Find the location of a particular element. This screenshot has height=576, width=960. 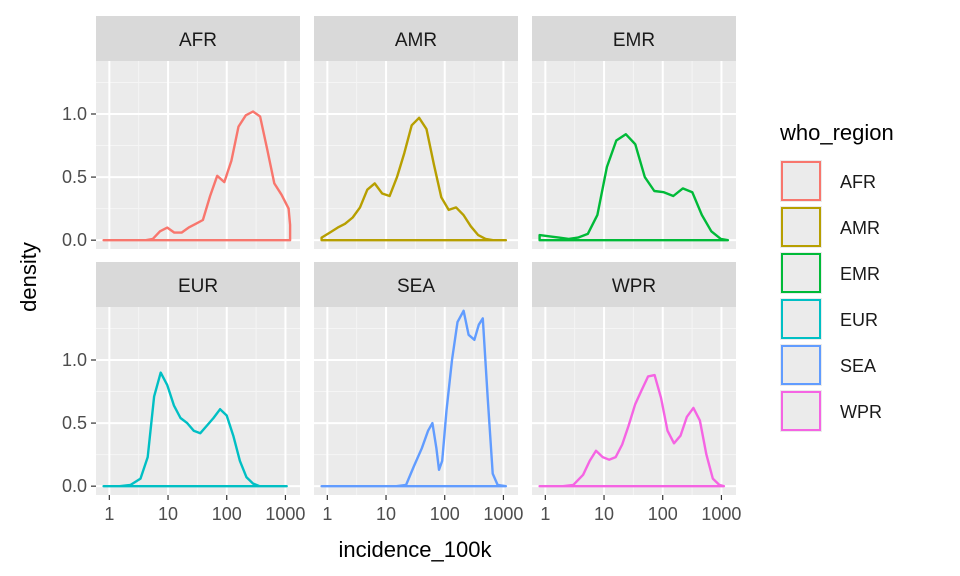

legend-label: WPR is located at coordinates (861, 412).